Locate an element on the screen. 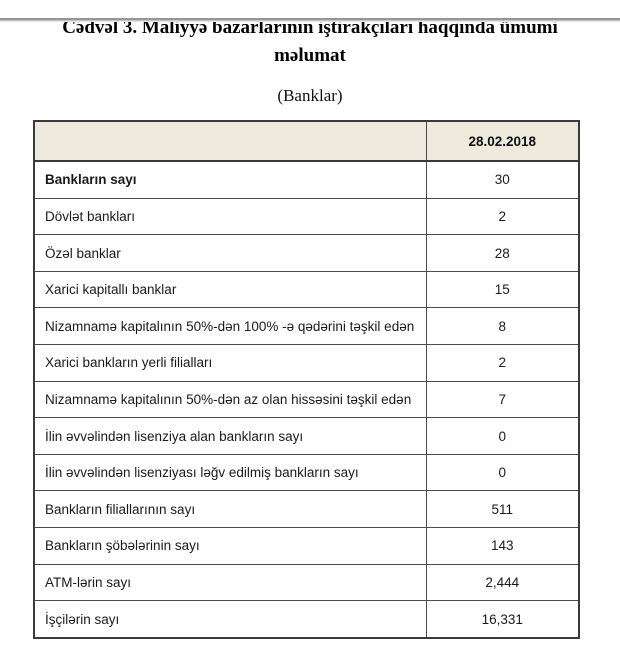  row-value-cell: 7 is located at coordinates (502, 399).